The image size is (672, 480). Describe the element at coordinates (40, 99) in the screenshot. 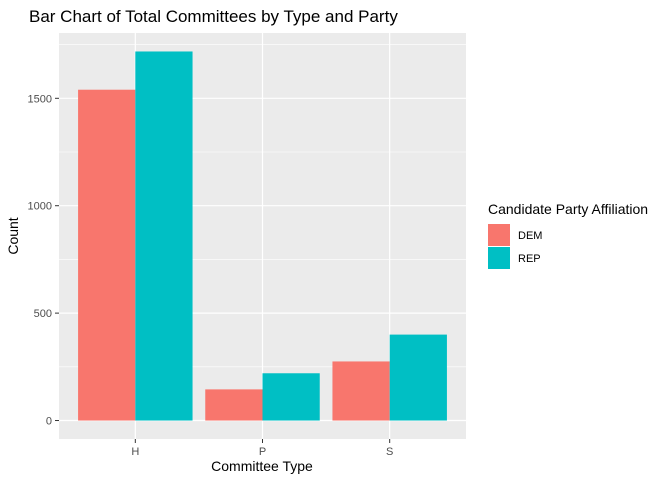

I see `y-tick-label: 1500` at that location.